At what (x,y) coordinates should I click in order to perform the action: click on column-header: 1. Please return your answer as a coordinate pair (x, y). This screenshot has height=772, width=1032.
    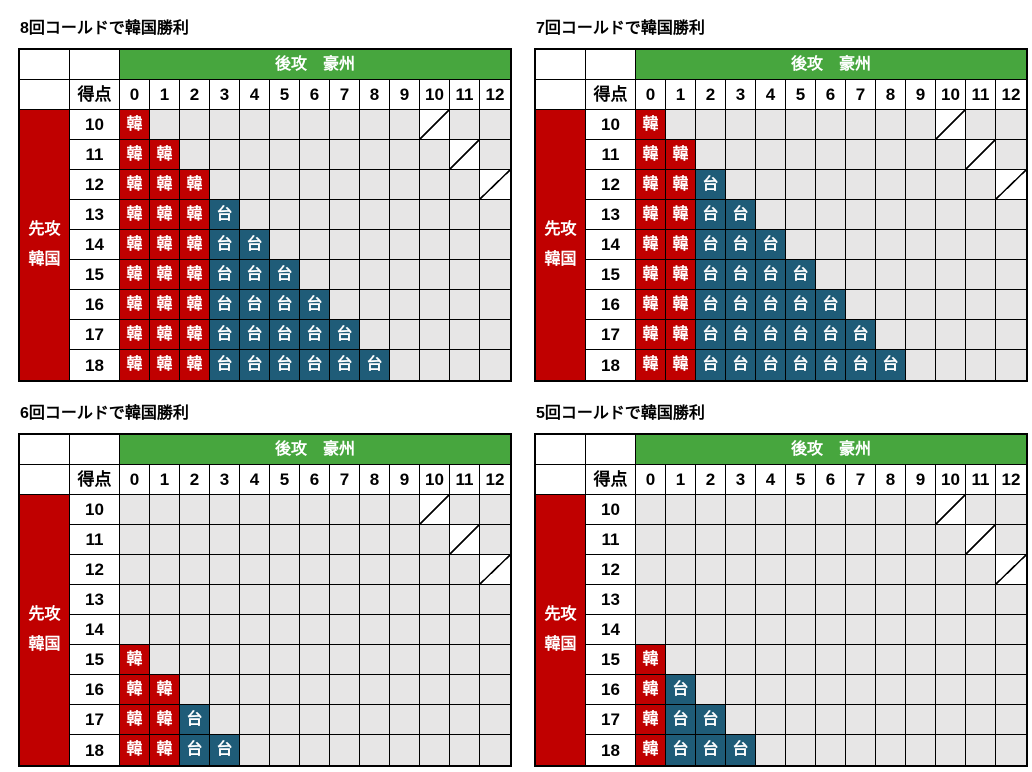
    Looking at the image, I should click on (681, 480).